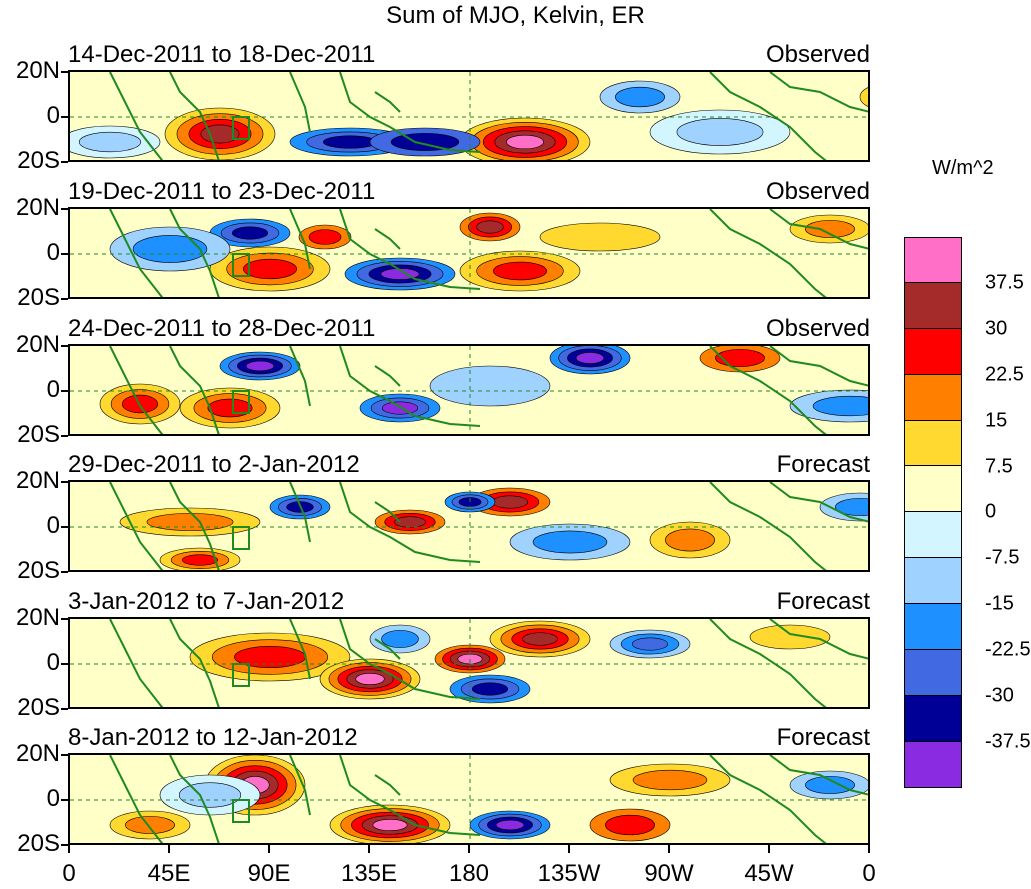 The width and height of the screenshot is (1031, 889). What do you see at coordinates (69, 873) in the screenshot?
I see `longitude-label: 0` at bounding box center [69, 873].